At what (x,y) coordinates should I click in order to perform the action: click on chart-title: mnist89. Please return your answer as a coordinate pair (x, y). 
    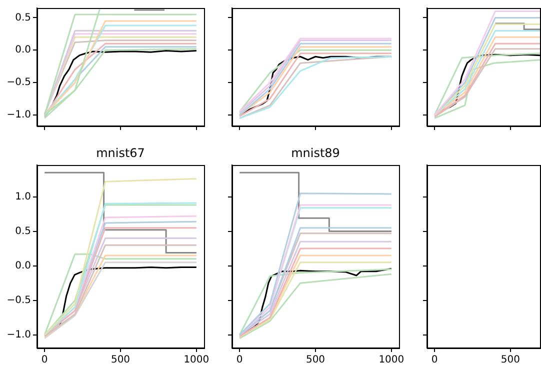
    Looking at the image, I should click on (315, 153).